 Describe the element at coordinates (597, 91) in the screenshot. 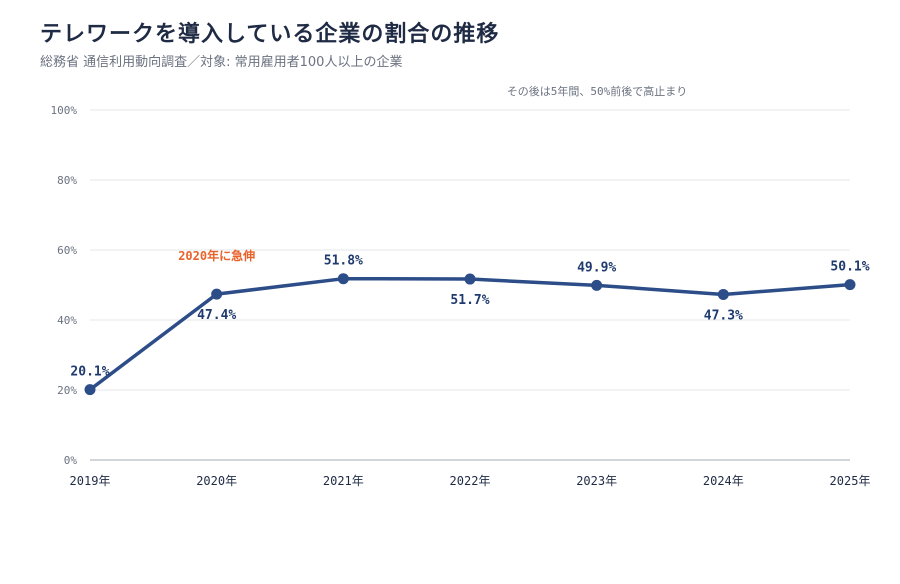

I see `annotation-plateau: その後は5年間、50%前後で高止まり` at that location.